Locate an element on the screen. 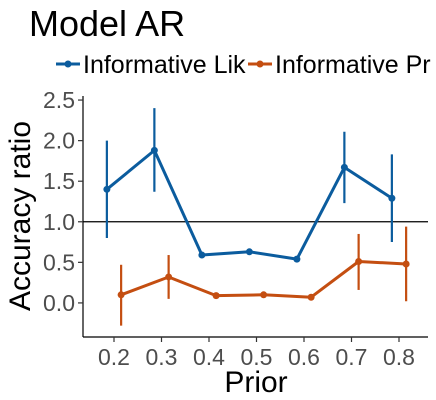  x-tick-label: 0.3 is located at coordinates (162, 357).